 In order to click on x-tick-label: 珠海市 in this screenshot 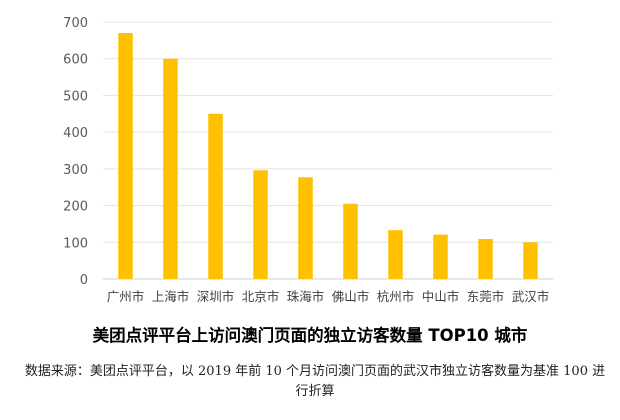, I will do `click(306, 296)`.